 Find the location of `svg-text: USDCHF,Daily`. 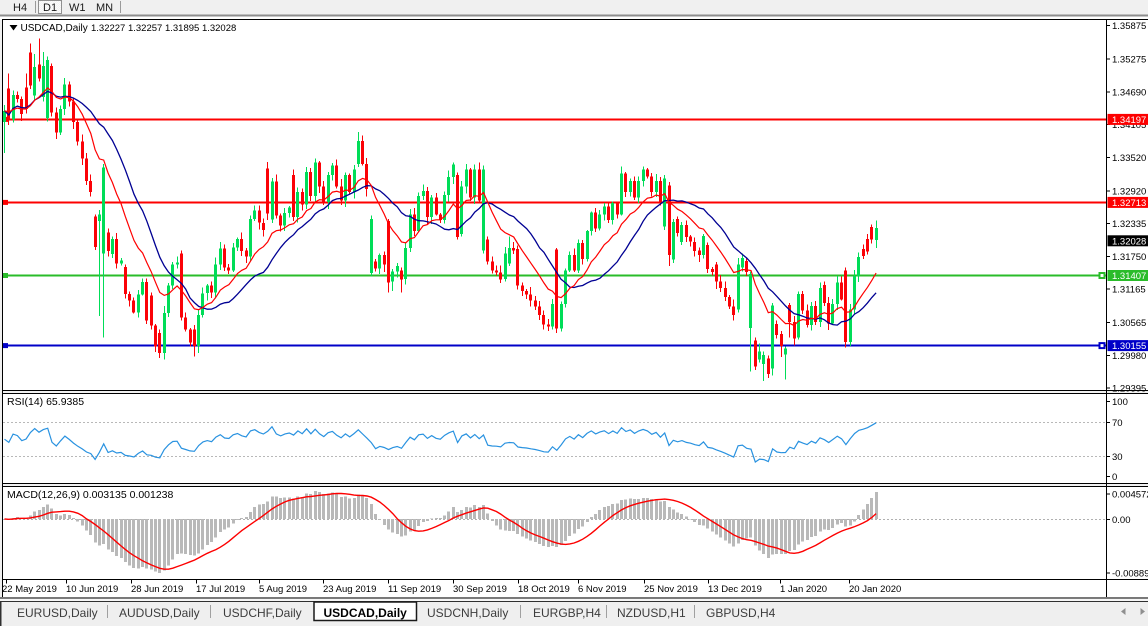

svg-text: USDCHF,Daily is located at coordinates (262, 613).